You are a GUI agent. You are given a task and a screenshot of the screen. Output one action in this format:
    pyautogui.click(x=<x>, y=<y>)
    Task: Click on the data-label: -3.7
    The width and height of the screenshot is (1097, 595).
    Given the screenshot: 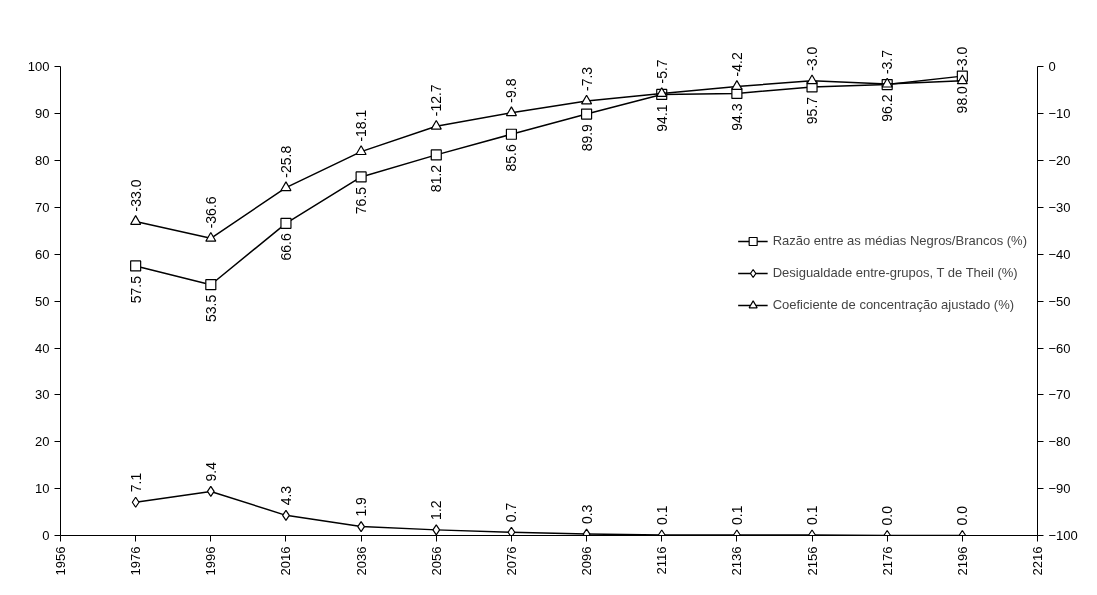 What is the action you would take?
    pyautogui.click(x=887, y=62)
    